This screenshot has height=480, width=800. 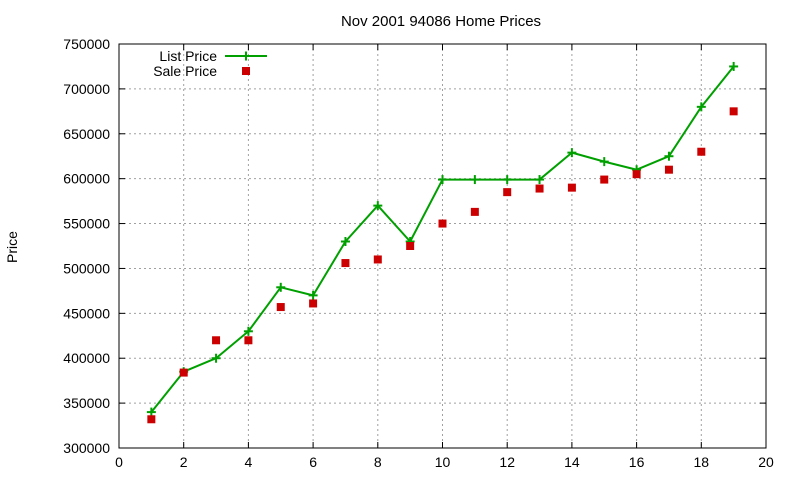 What do you see at coordinates (313, 462) in the screenshot?
I see `x-tick-label: 6` at bounding box center [313, 462].